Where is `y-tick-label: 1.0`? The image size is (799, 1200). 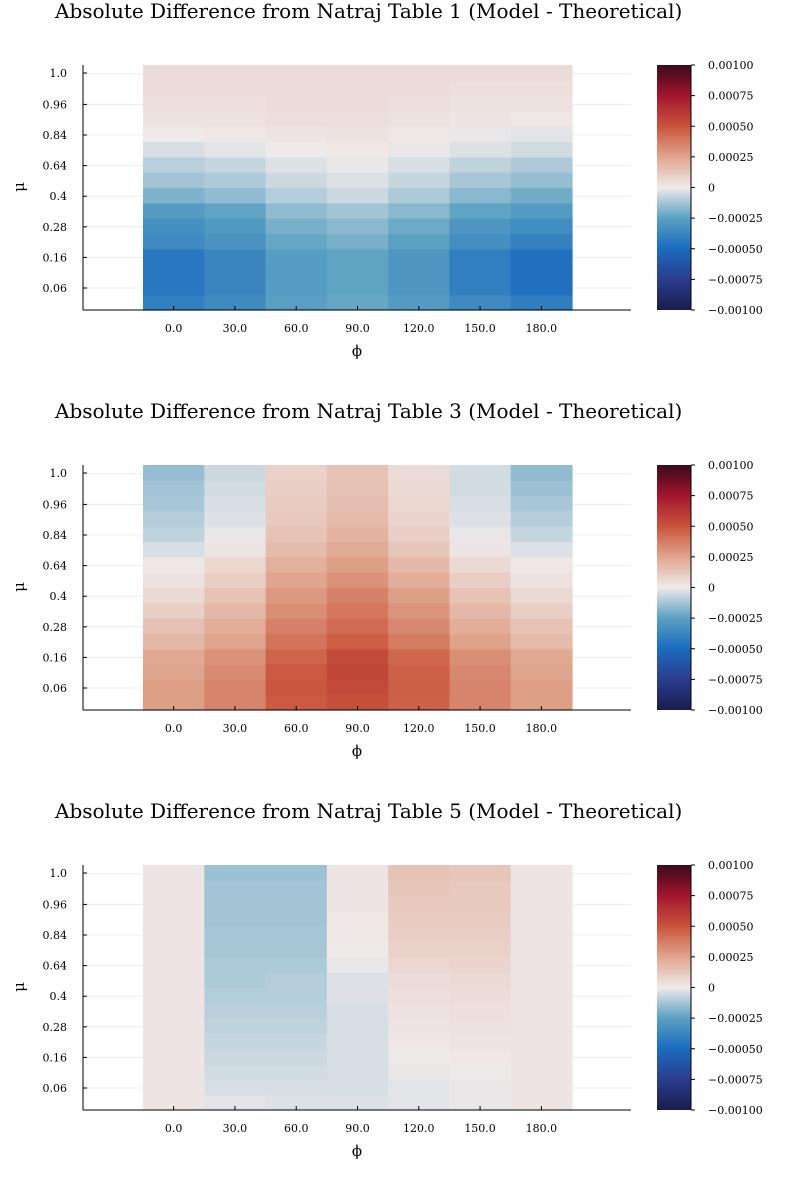 y-tick-label: 1.0 is located at coordinates (59, 73).